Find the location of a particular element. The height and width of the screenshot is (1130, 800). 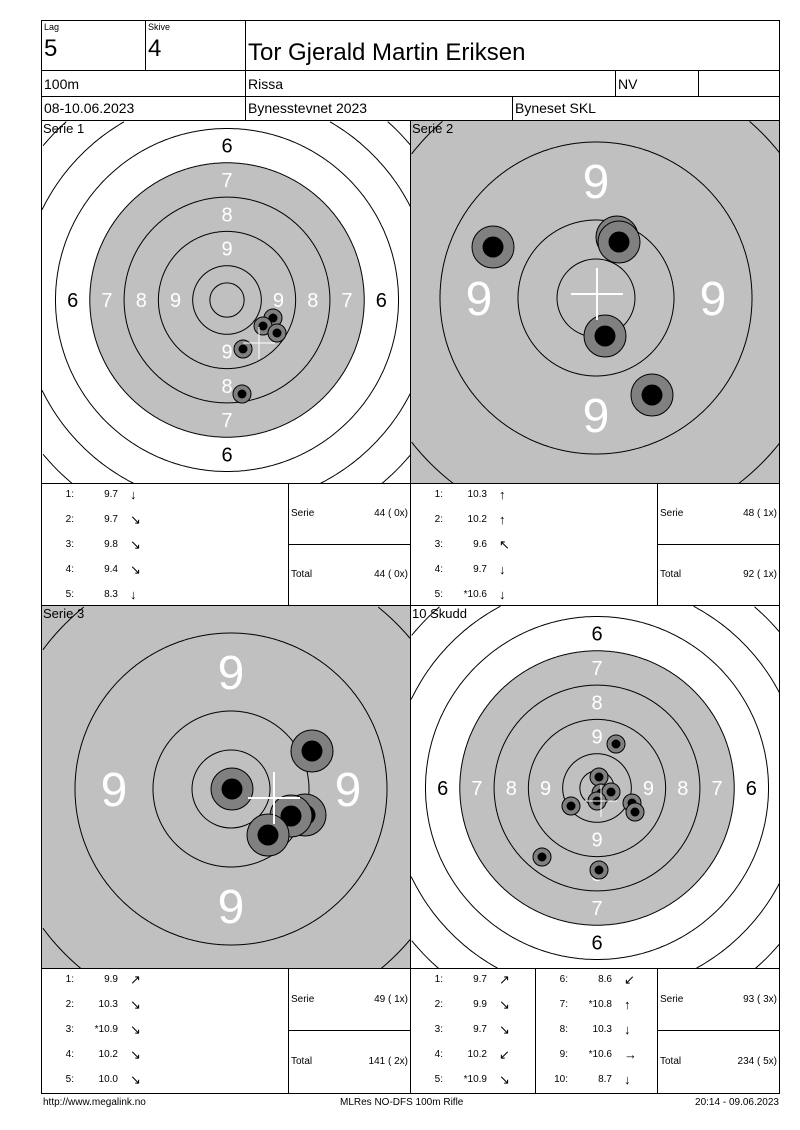

shot-row: 1: 9.7 ↓ is located at coordinates (102, 495).